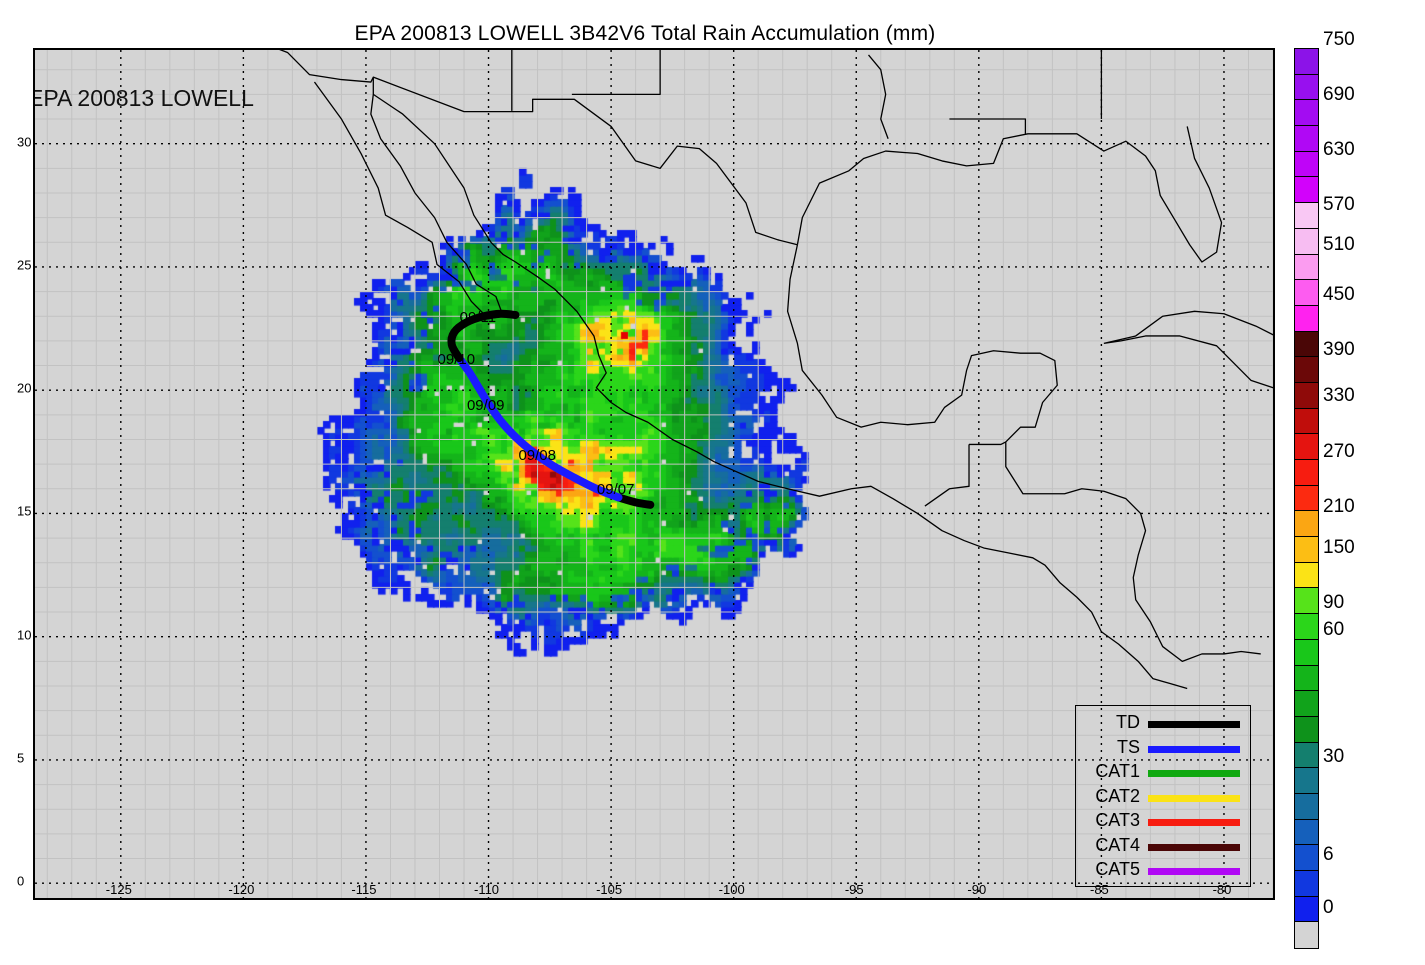 Image resolution: width=1425 pixels, height=965 pixels. What do you see at coordinates (1339, 451) in the screenshot?
I see `colorbar-tick-label: 270` at bounding box center [1339, 451].